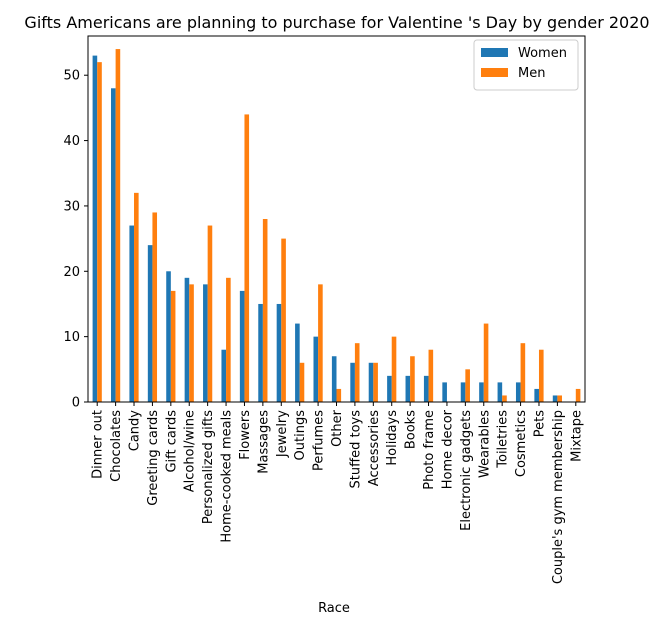 This screenshot has width=669, height=627. I want to click on x-axis-label: Race, so click(334, 608).